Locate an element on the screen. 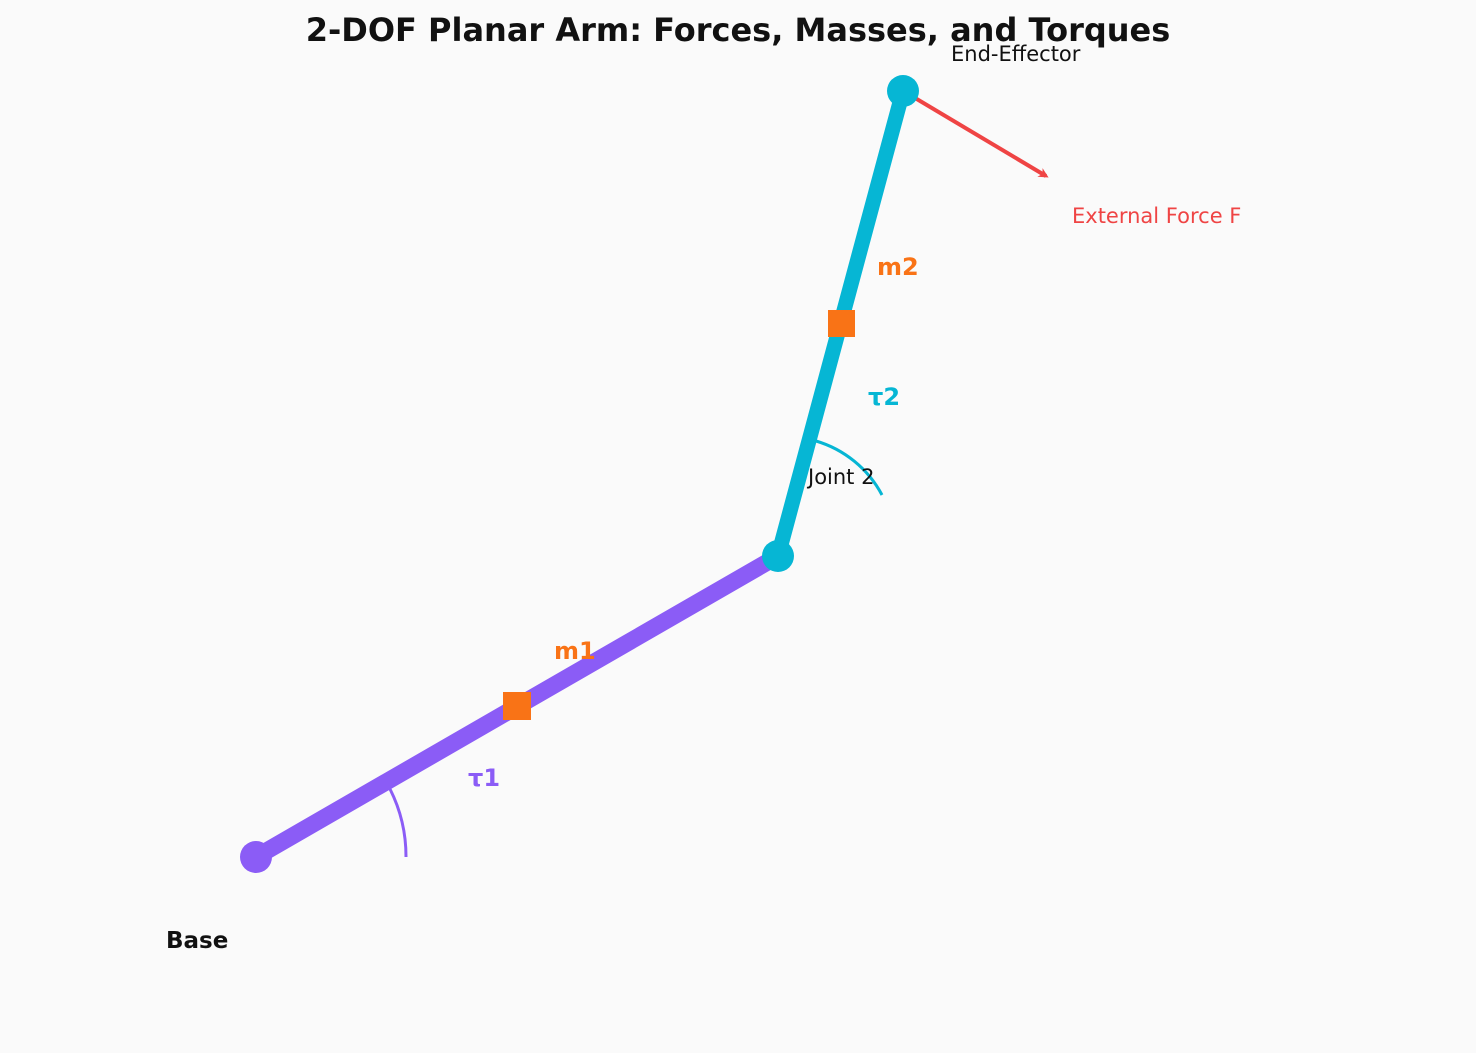 The height and width of the screenshot is (1053, 1476). mass-1-label: m1 is located at coordinates (575, 651).